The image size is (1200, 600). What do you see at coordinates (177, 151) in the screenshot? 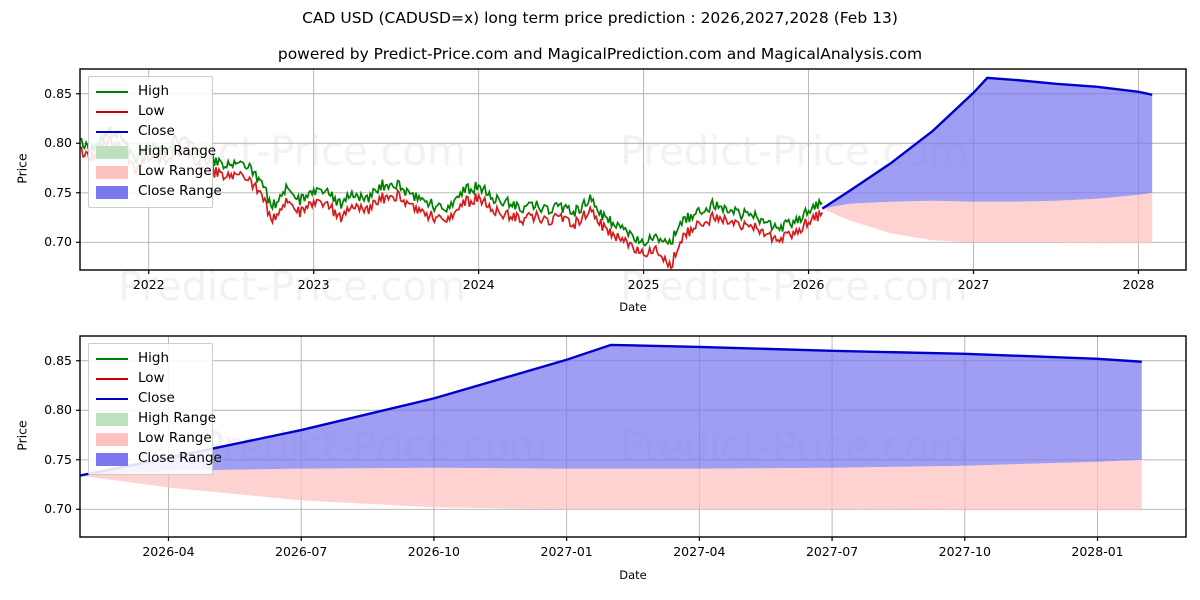
I see `top-legend-label: High Range` at bounding box center [177, 151].